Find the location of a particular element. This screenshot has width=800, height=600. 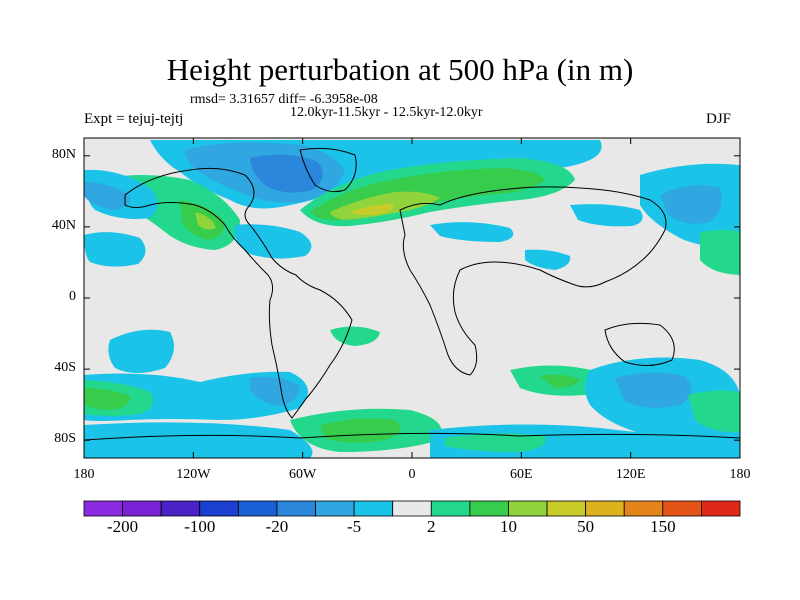

latitude-label: 80N is located at coordinates (63, 154).